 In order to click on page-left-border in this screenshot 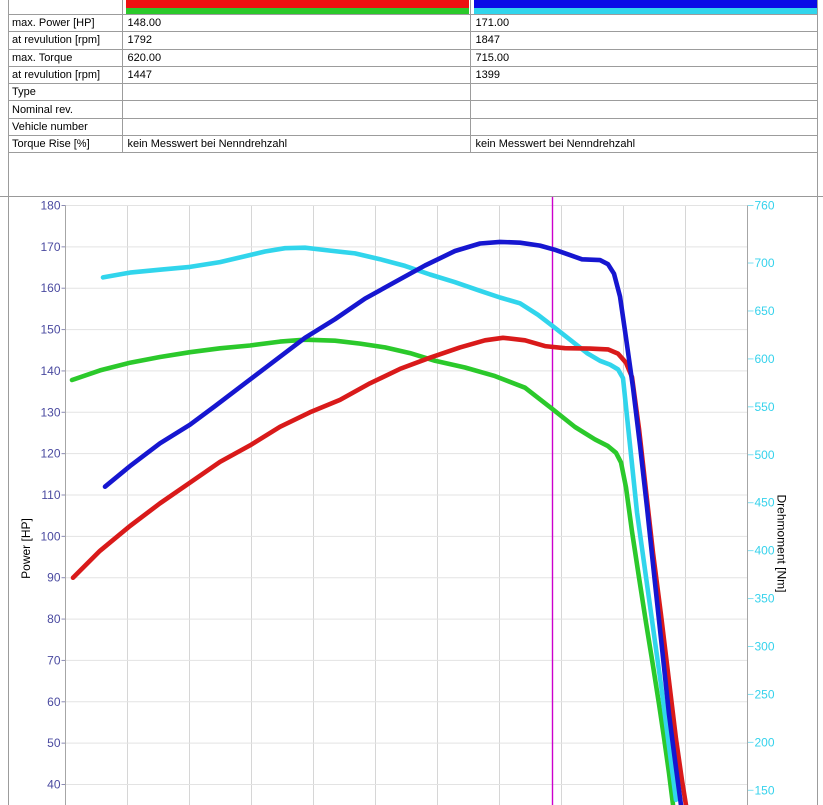, I will do `click(8, 402)`.